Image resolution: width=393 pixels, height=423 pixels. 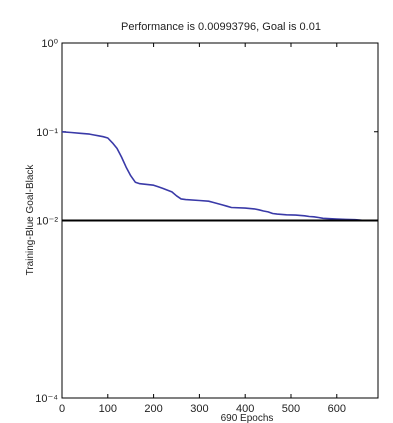 I want to click on x-tick-label: 200, so click(x=153, y=409).